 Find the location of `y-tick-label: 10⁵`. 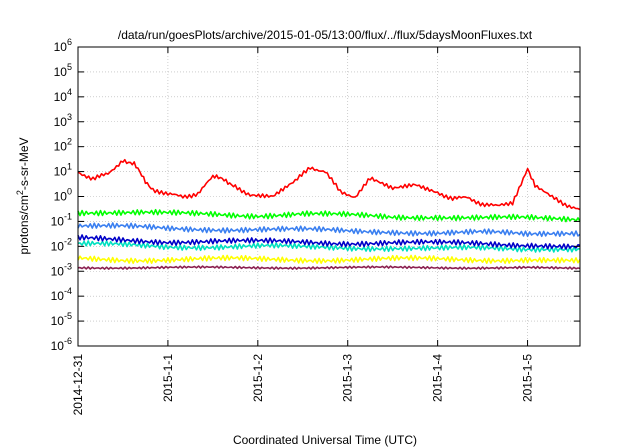

y-tick-label: 10⁵ is located at coordinates (63, 70).